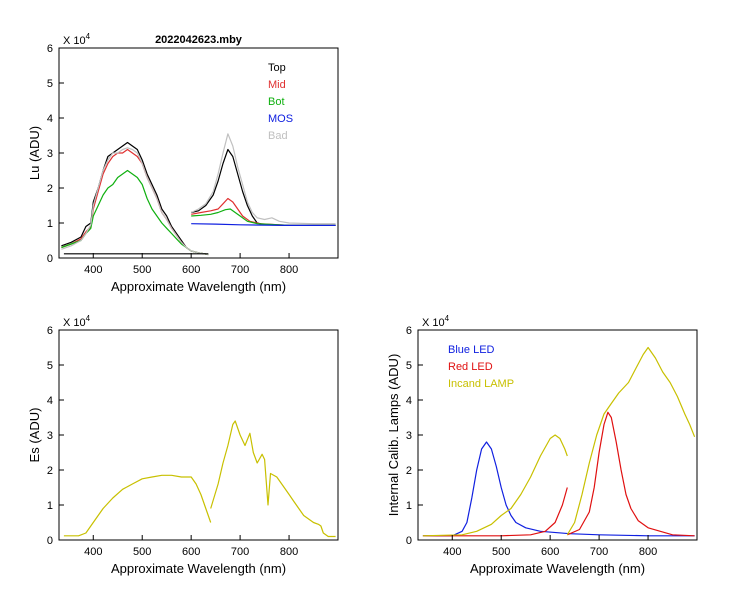 The width and height of the screenshot is (750, 600). I want to click on legend-entry-blue-led: Blue LED, so click(471, 350).